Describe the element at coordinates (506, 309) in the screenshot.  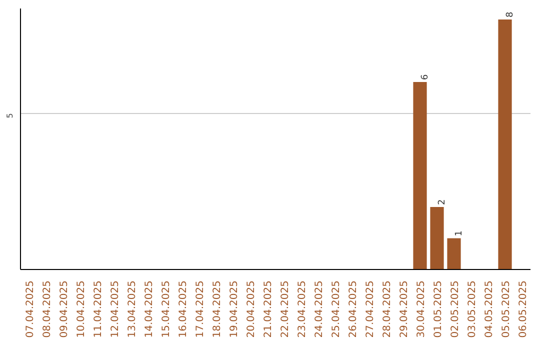
I see `x-tick-label: 05.05.2025` at that location.